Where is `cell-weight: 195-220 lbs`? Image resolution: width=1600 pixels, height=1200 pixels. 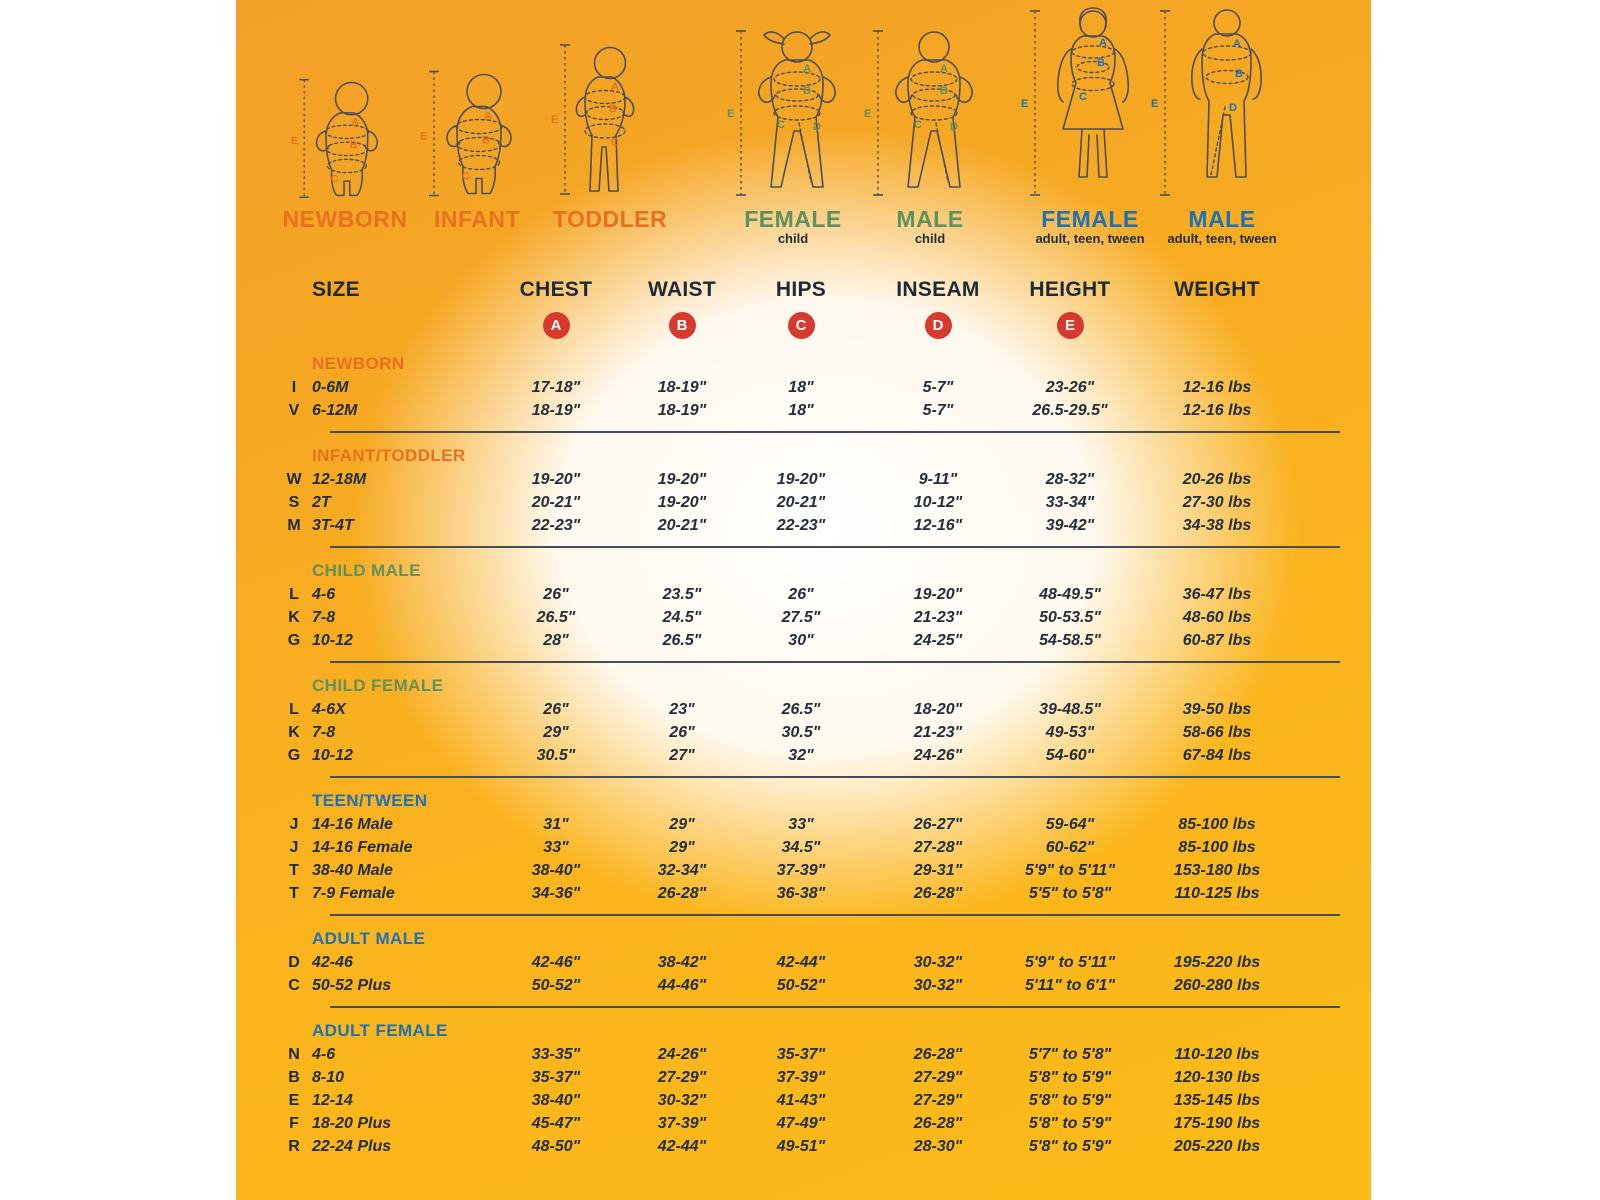
cell-weight: 195-220 lbs is located at coordinates (1217, 962).